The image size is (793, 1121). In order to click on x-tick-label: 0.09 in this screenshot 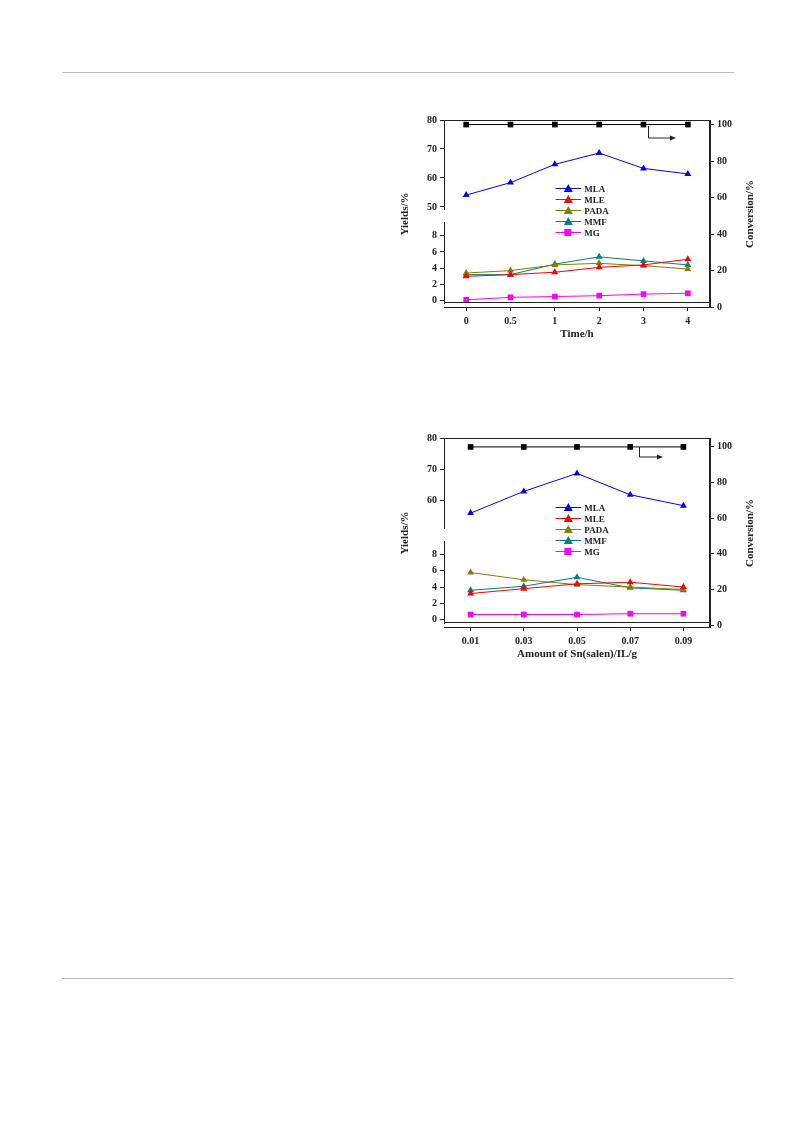, I will do `click(683, 640)`.